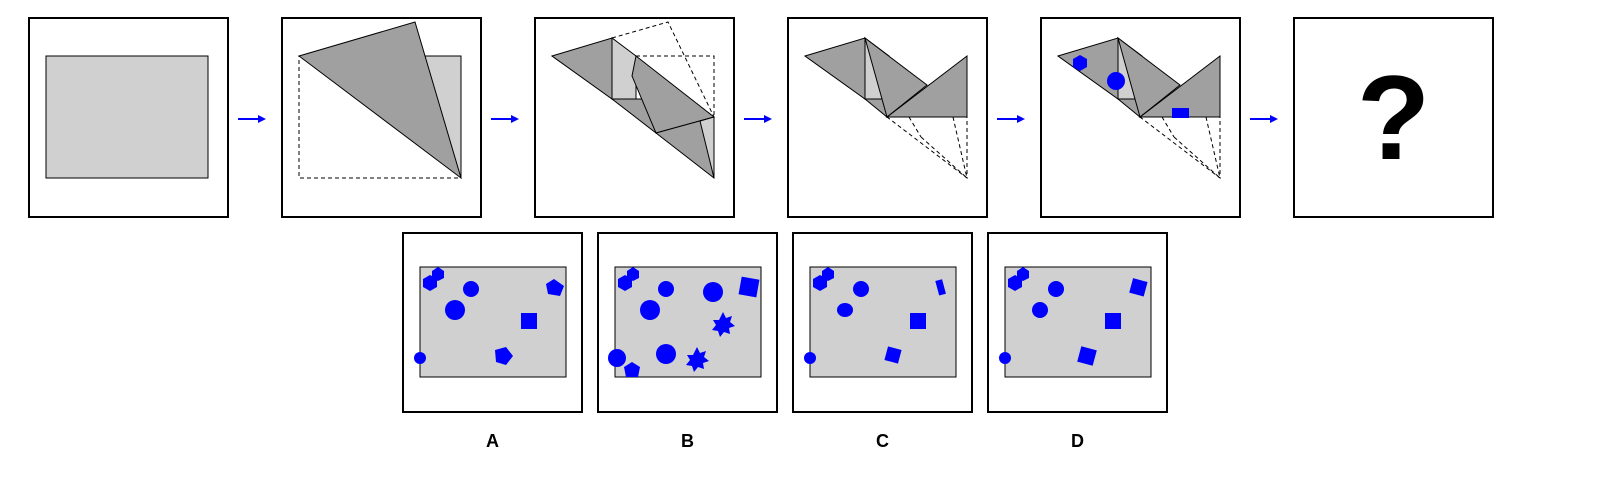 This screenshot has height=490, width=1610. I want to click on option-d-label: D, so click(1077, 441).